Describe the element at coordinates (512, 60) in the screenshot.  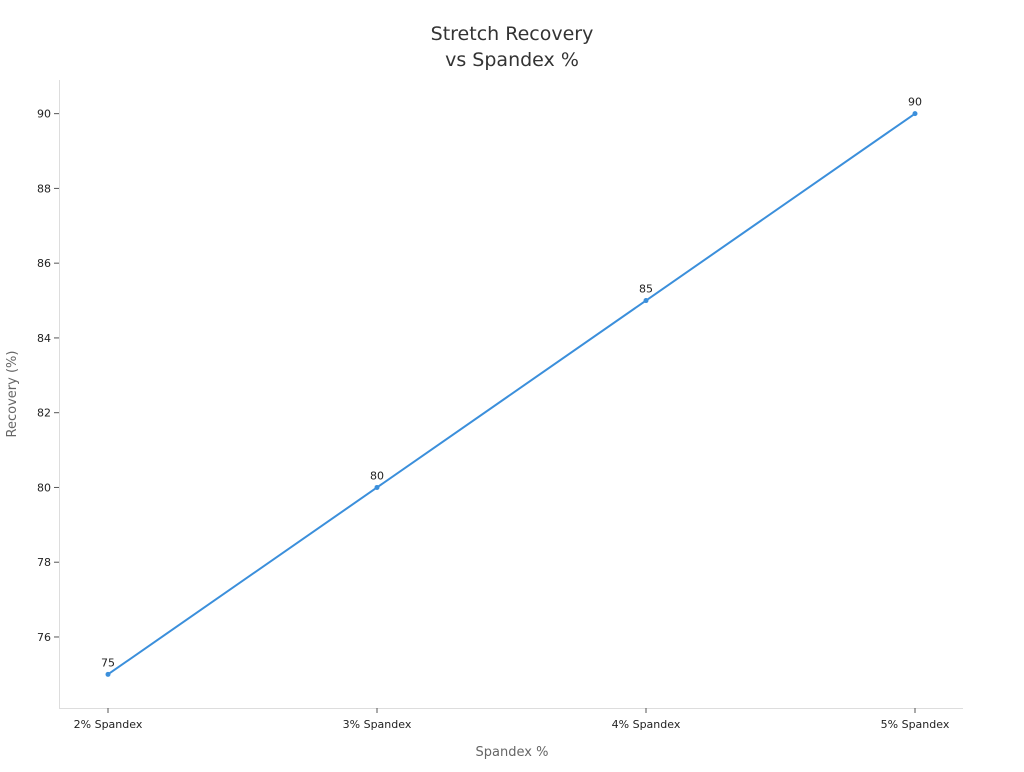
I see `chart-title-line-2: vs Spandex %` at that location.